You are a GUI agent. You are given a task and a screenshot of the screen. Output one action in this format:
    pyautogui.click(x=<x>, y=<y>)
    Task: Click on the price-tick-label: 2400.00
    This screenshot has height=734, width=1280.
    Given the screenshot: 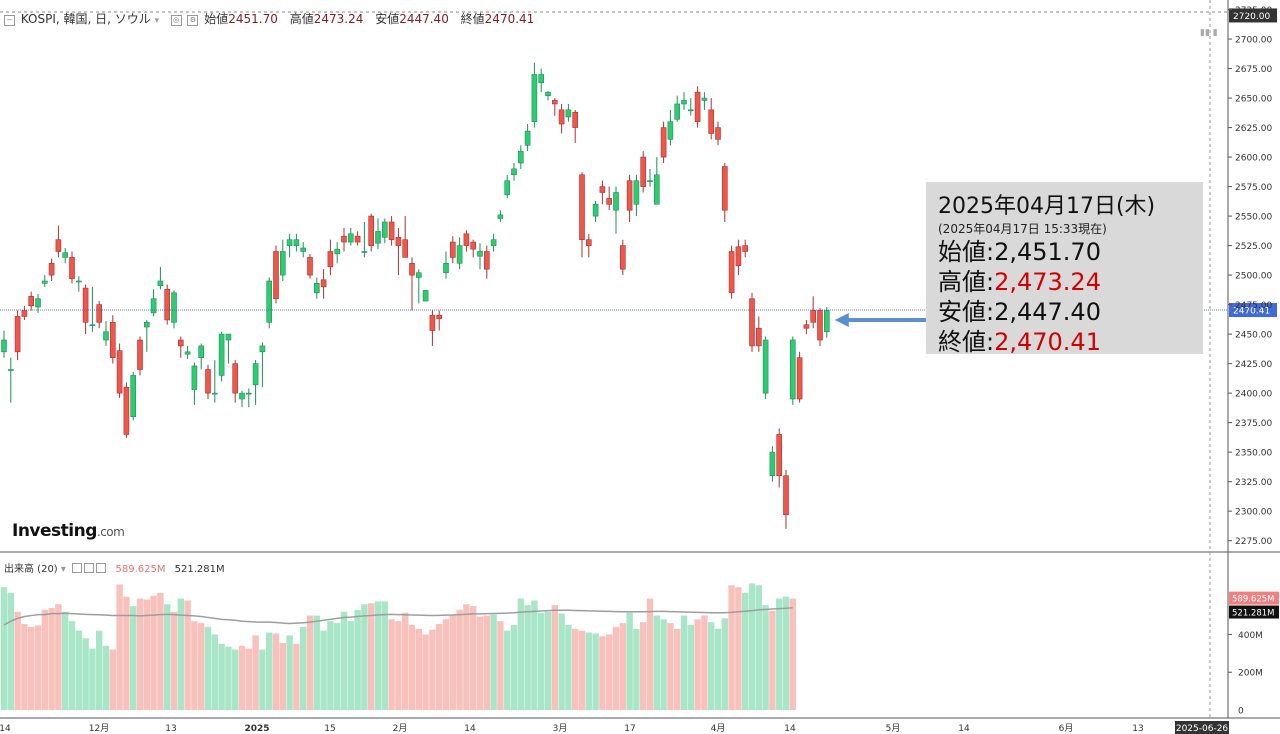 What is the action you would take?
    pyautogui.click(x=1253, y=395)
    